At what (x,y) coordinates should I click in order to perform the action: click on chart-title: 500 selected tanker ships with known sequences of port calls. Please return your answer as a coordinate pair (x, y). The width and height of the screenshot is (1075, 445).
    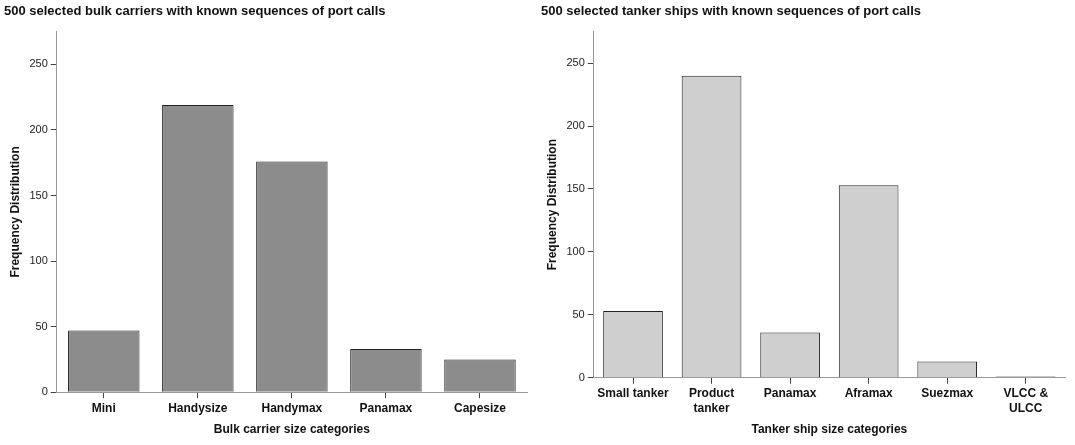
    Looking at the image, I should click on (731, 11).